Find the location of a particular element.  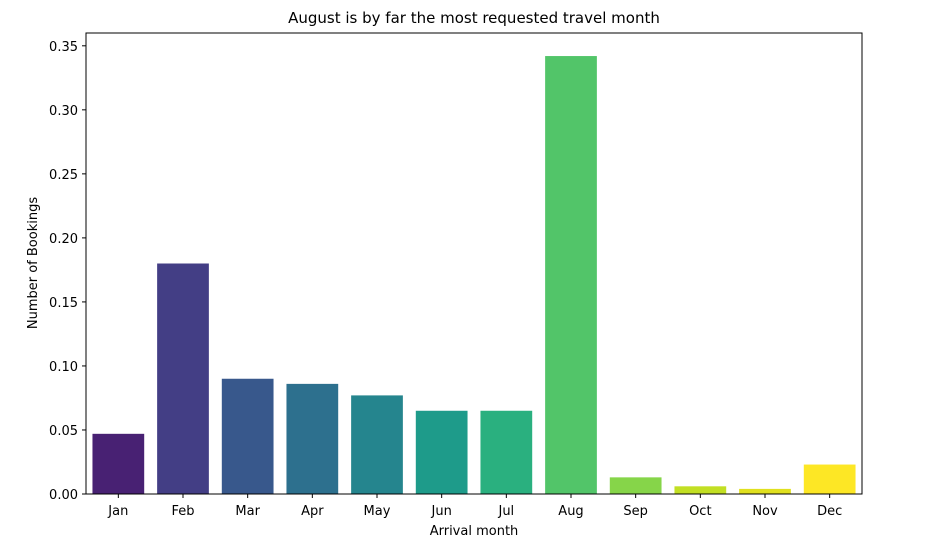

x-axis-label: Arrival month is located at coordinates (474, 531).